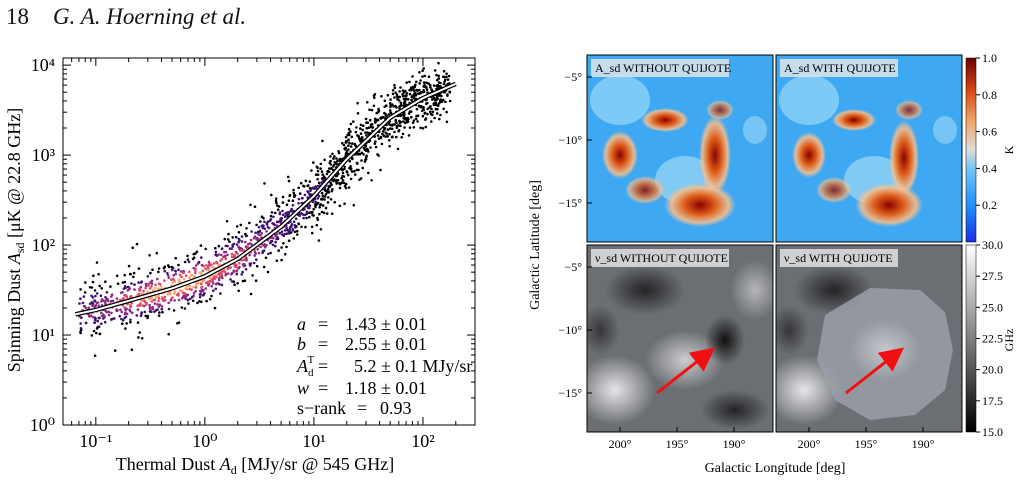 Image resolution: width=1022 pixels, height=482 pixels. What do you see at coordinates (321, 408) in the screenshot?
I see `param-srank-label: s−rank` at bounding box center [321, 408].